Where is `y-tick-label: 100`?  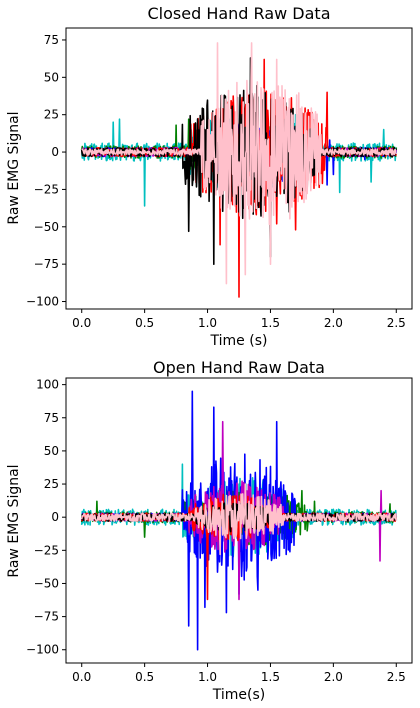 y-tick-label: 100 is located at coordinates (47, 385).